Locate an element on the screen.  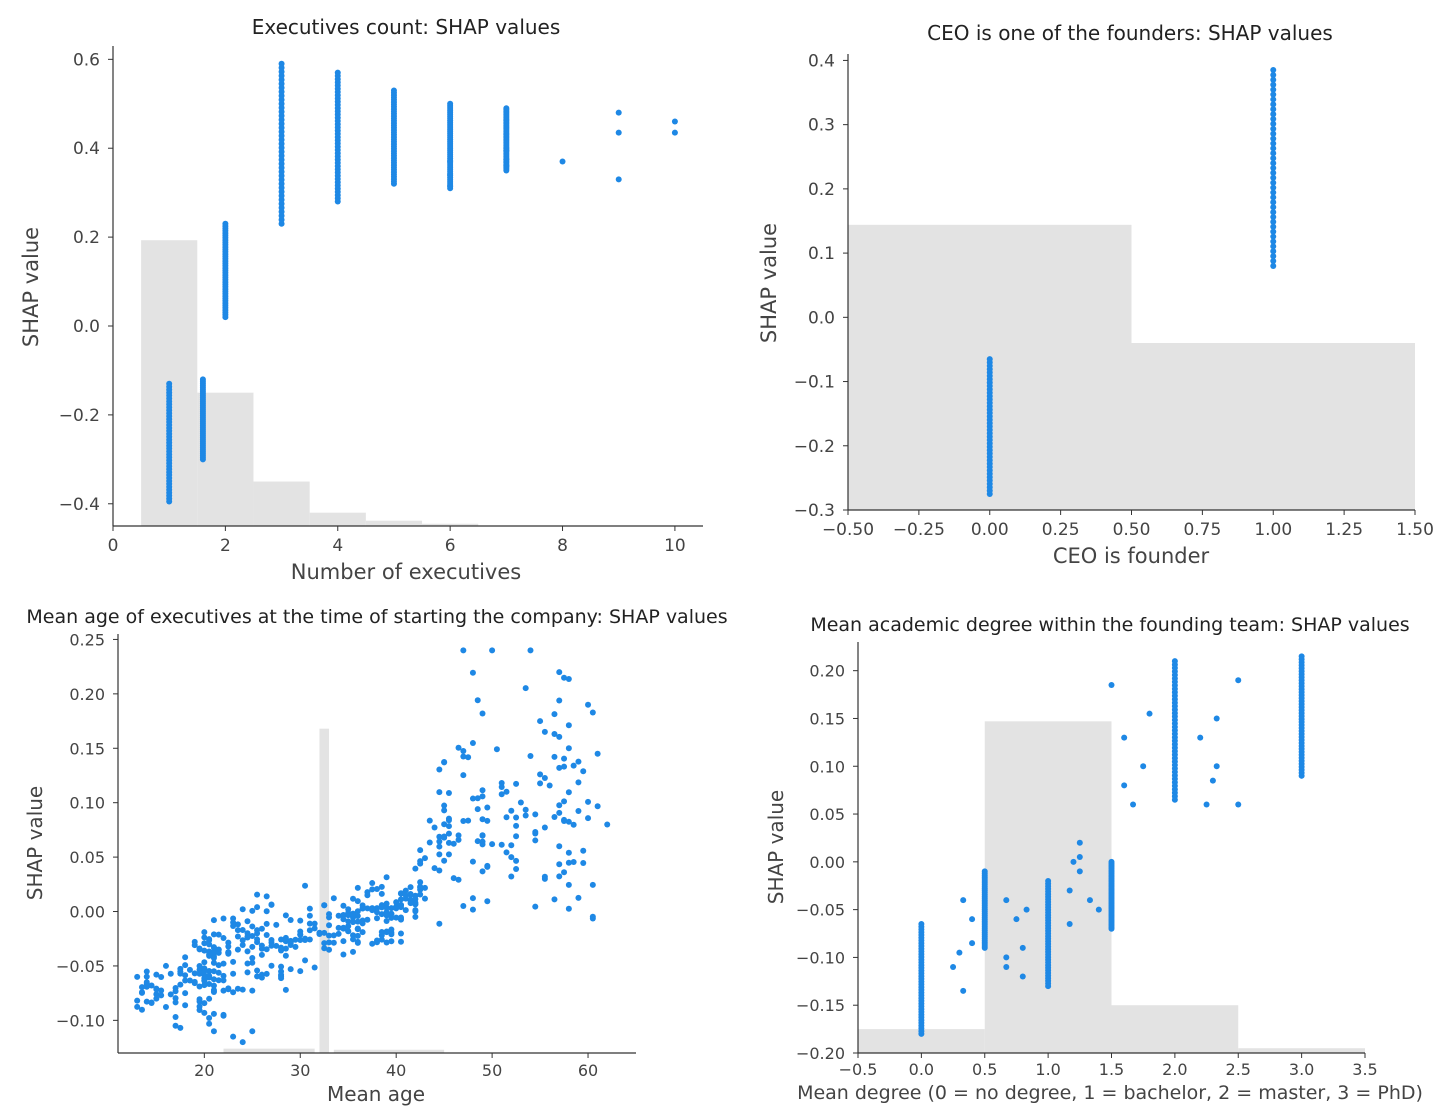
x-tick-label: 4 is located at coordinates (337, 546).